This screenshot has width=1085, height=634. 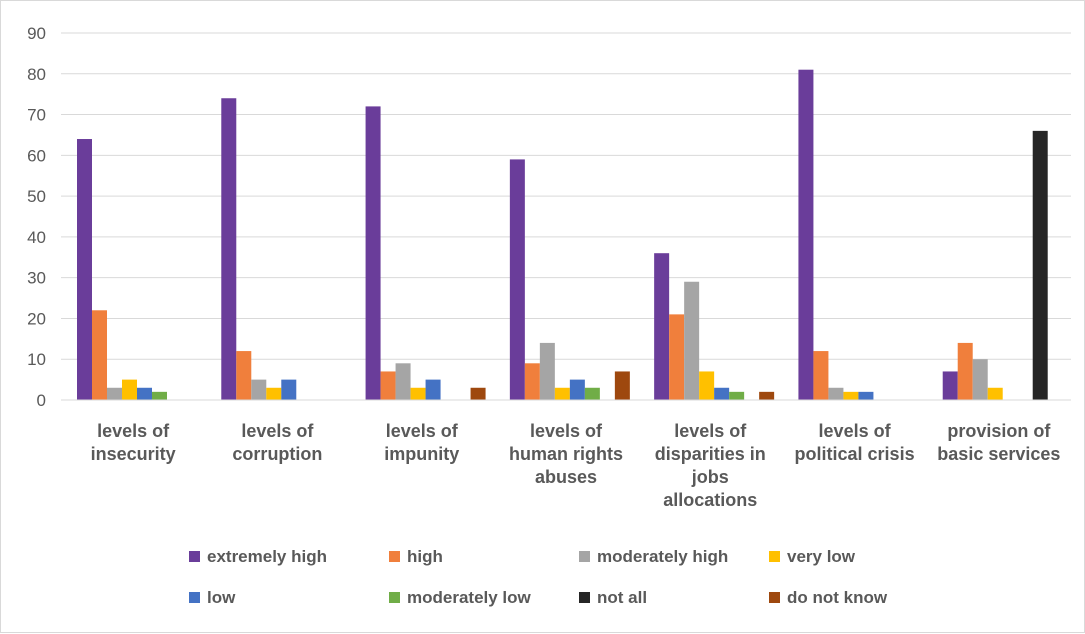 I want to click on legend-label: not all, so click(x=622, y=597).